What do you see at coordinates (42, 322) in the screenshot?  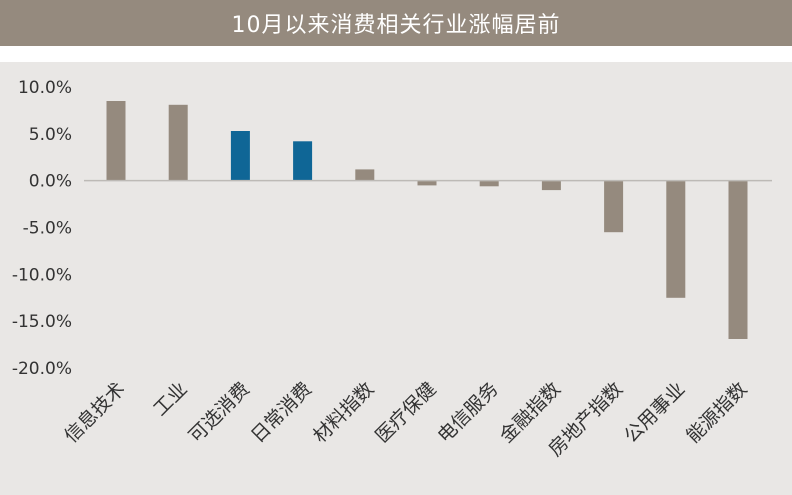 I see `y-tick-label: -15.0%` at bounding box center [42, 322].